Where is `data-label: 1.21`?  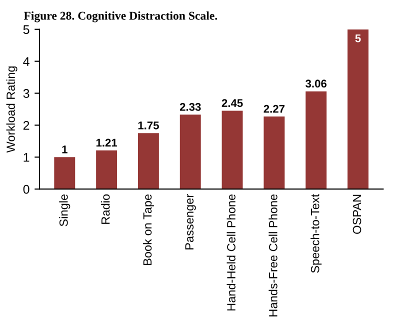 data-label: 1.21 is located at coordinates (107, 142).